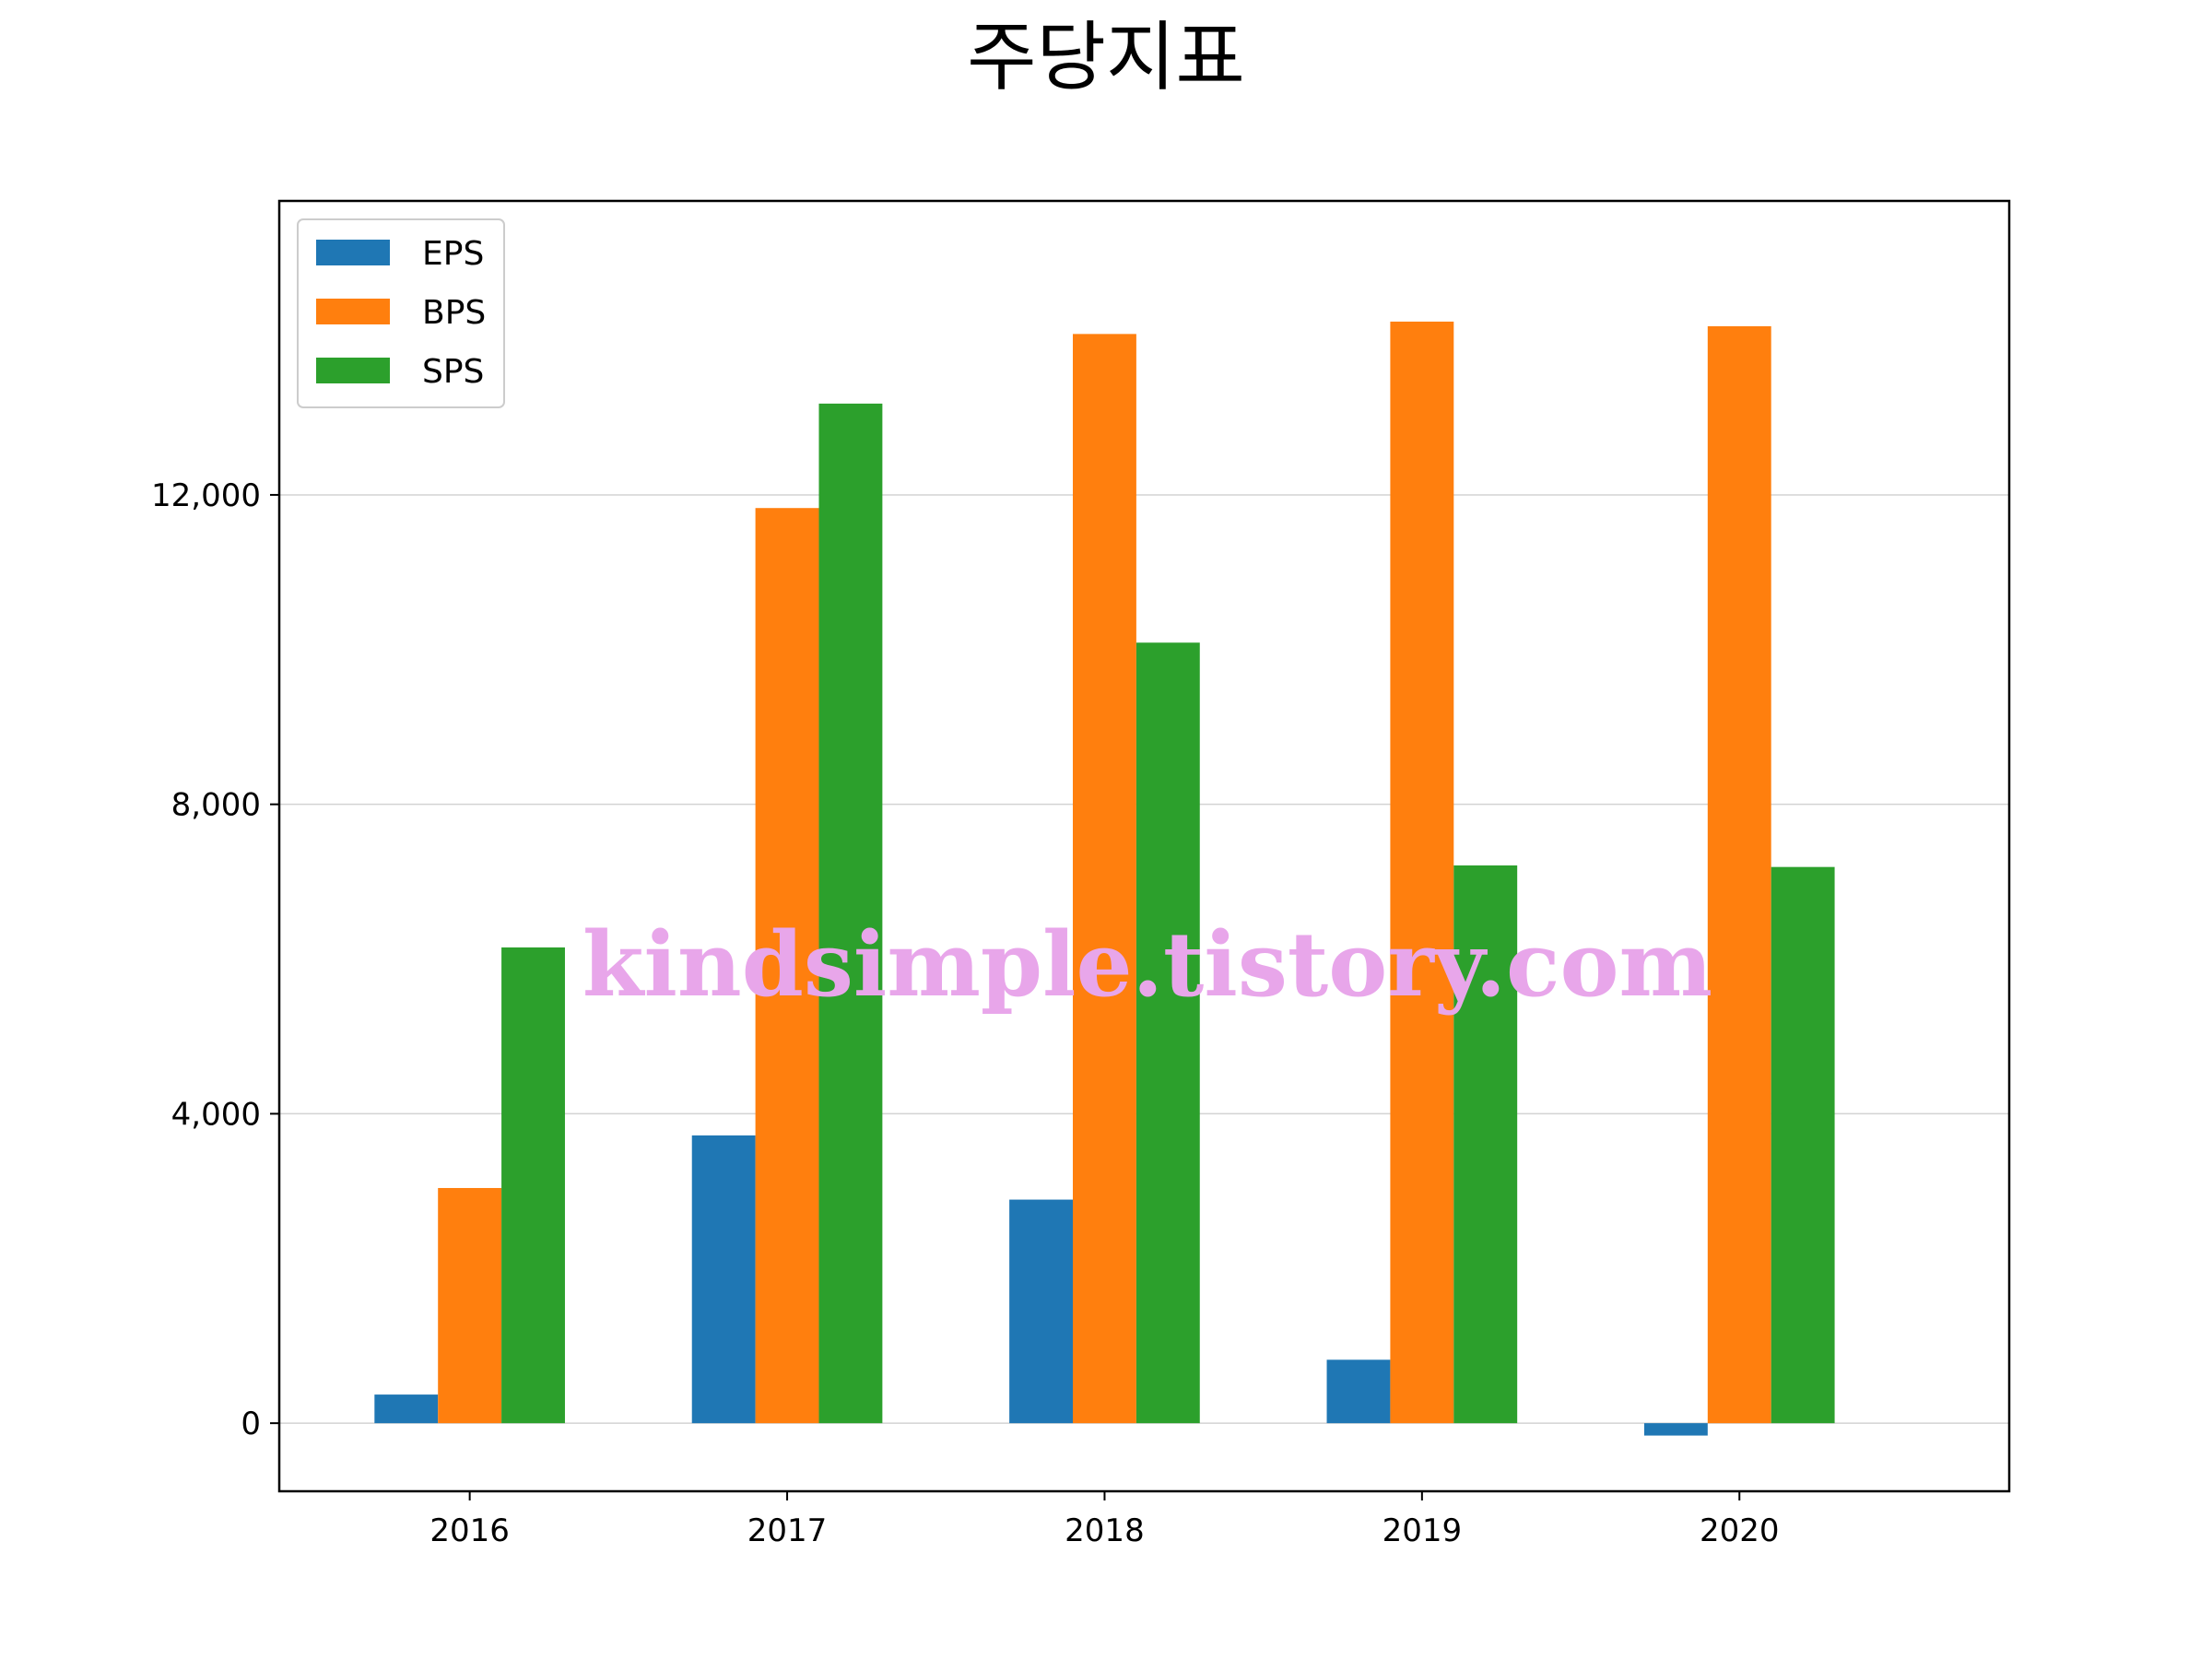  What do you see at coordinates (1358, 1391) in the screenshot?
I see `bar-eps-2019` at bounding box center [1358, 1391].